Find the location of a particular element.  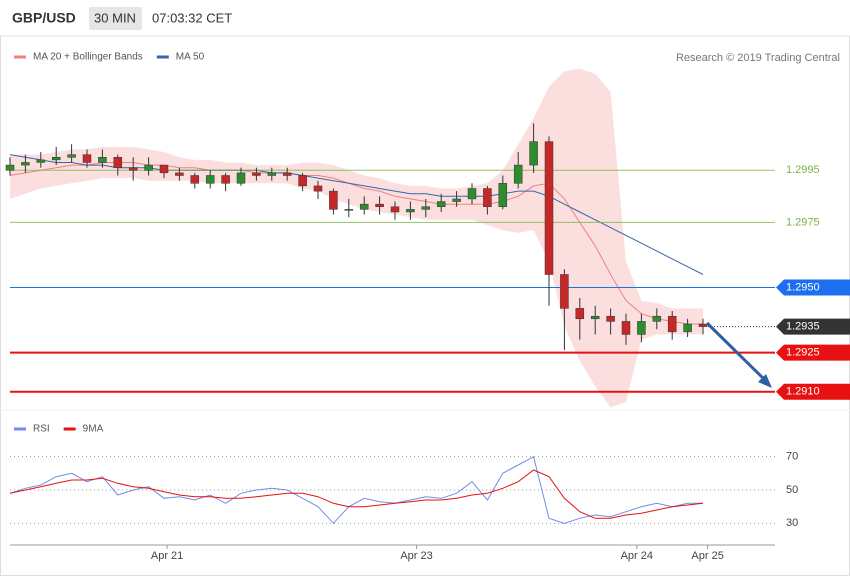

level-label: 1.2995 is located at coordinates (803, 170).